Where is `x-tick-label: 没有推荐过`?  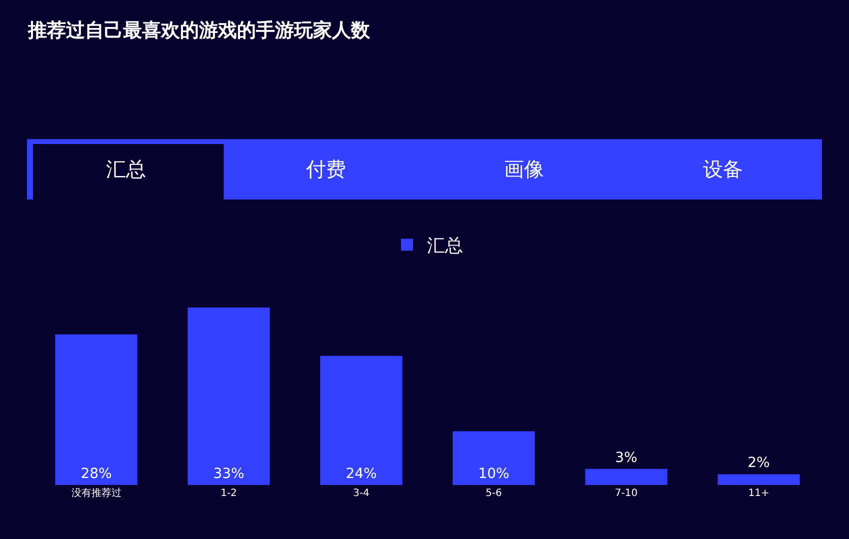 x-tick-label: 没有推荐过 is located at coordinates (96, 493).